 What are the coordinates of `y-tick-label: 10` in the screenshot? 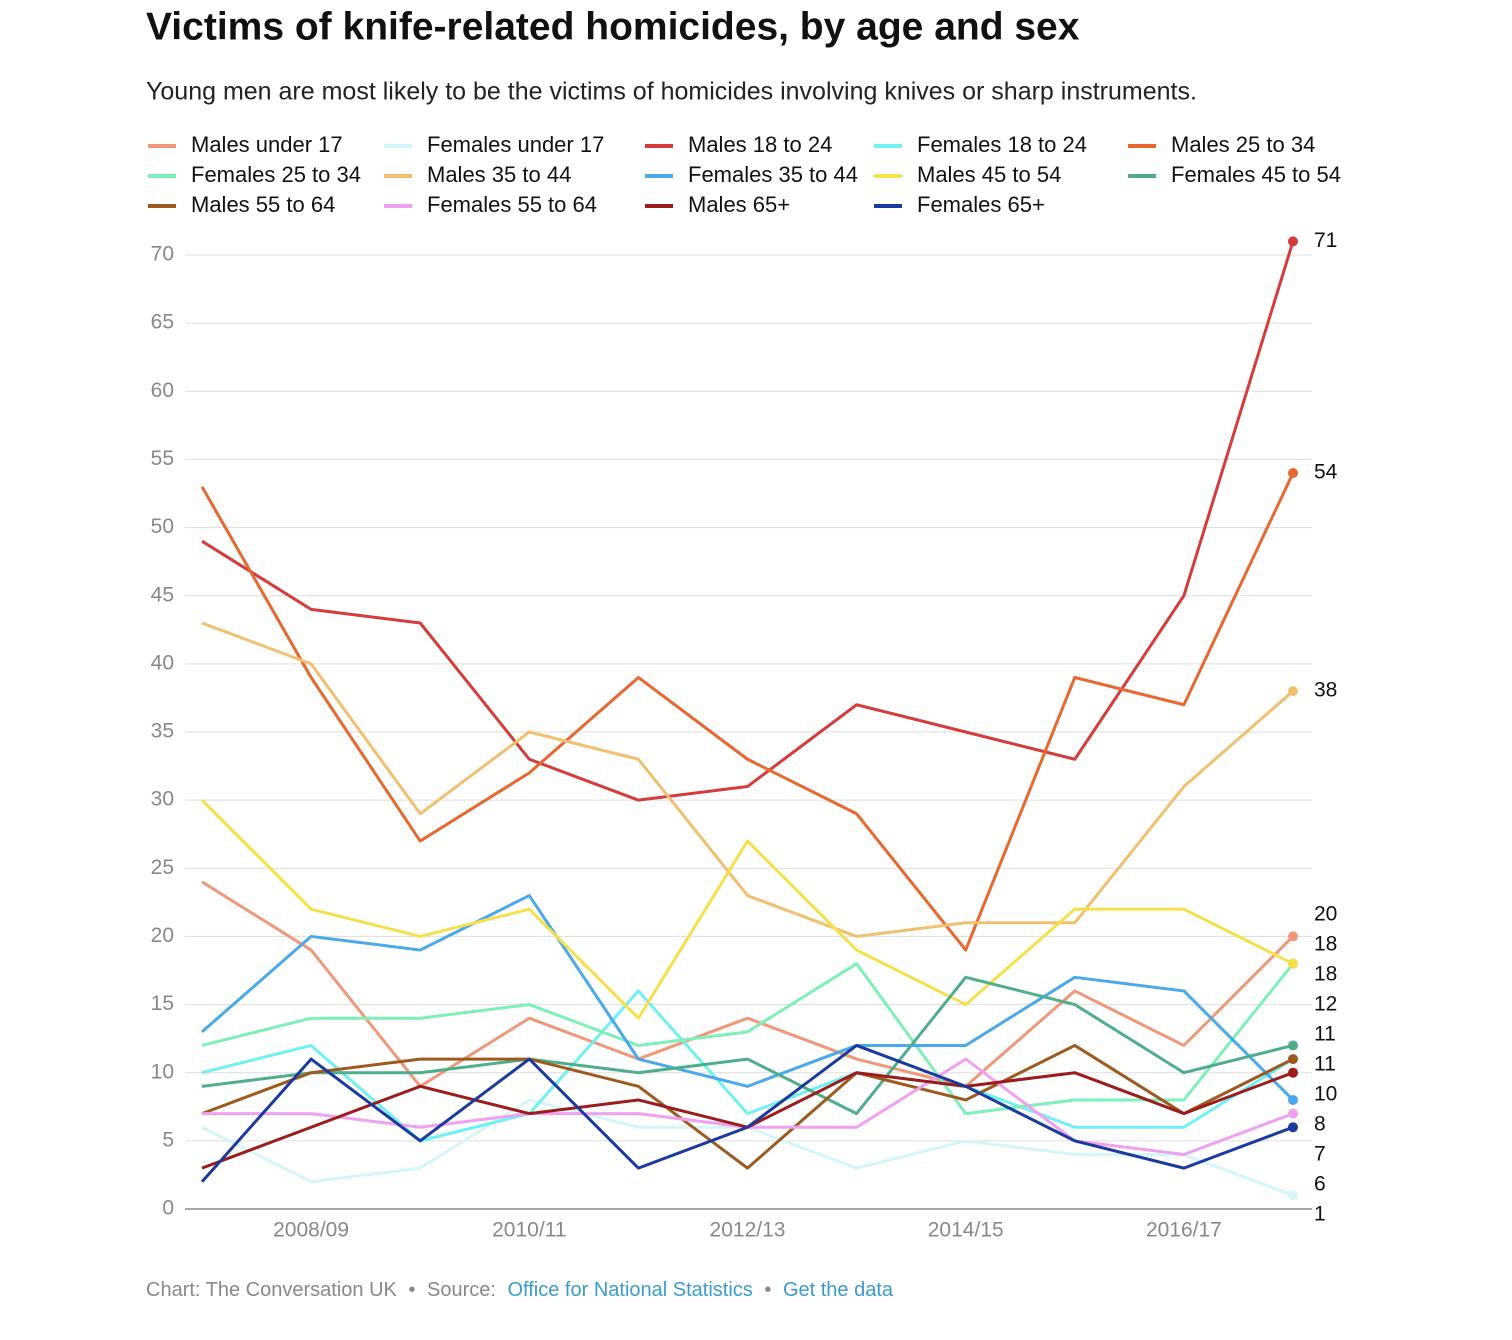 It's located at (162, 1071).